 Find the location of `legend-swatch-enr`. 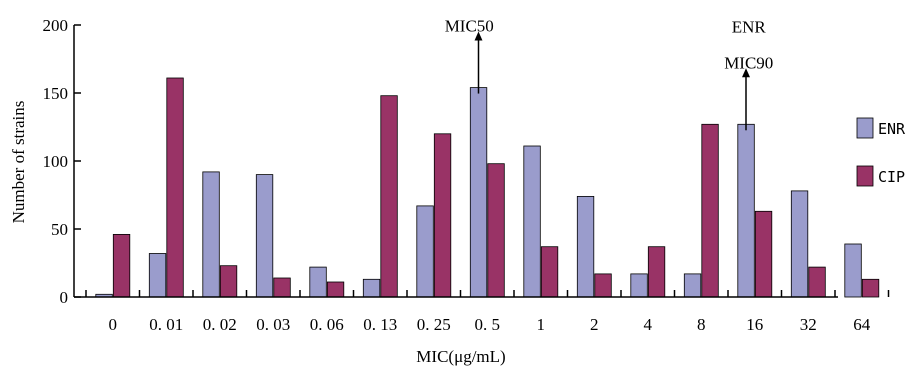

legend-swatch-enr is located at coordinates (865, 128).